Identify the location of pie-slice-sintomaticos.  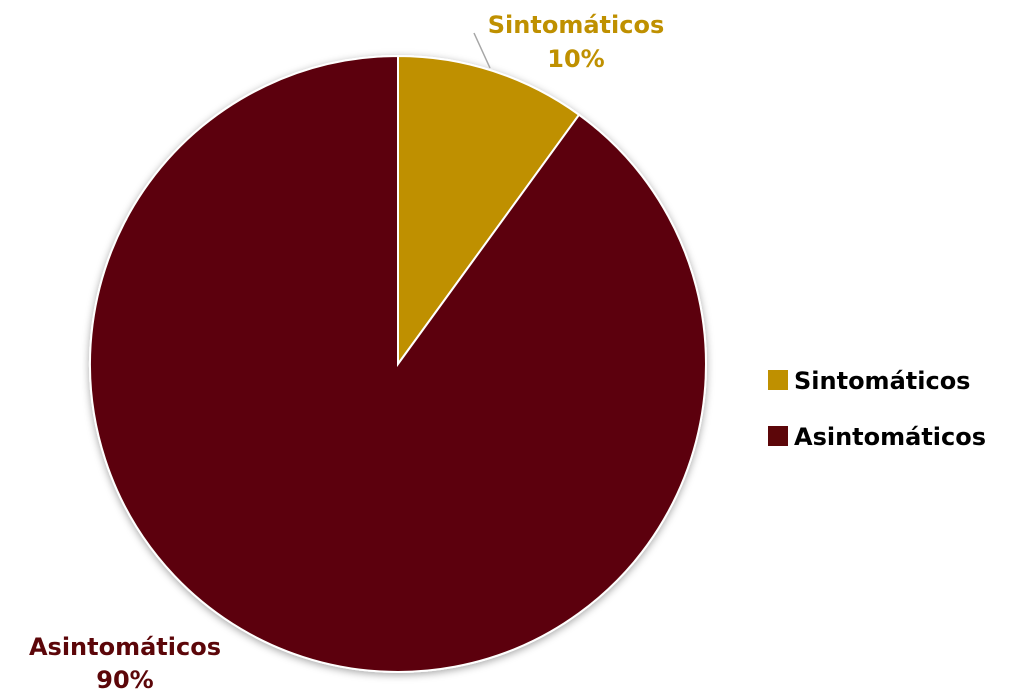
(489, 211).